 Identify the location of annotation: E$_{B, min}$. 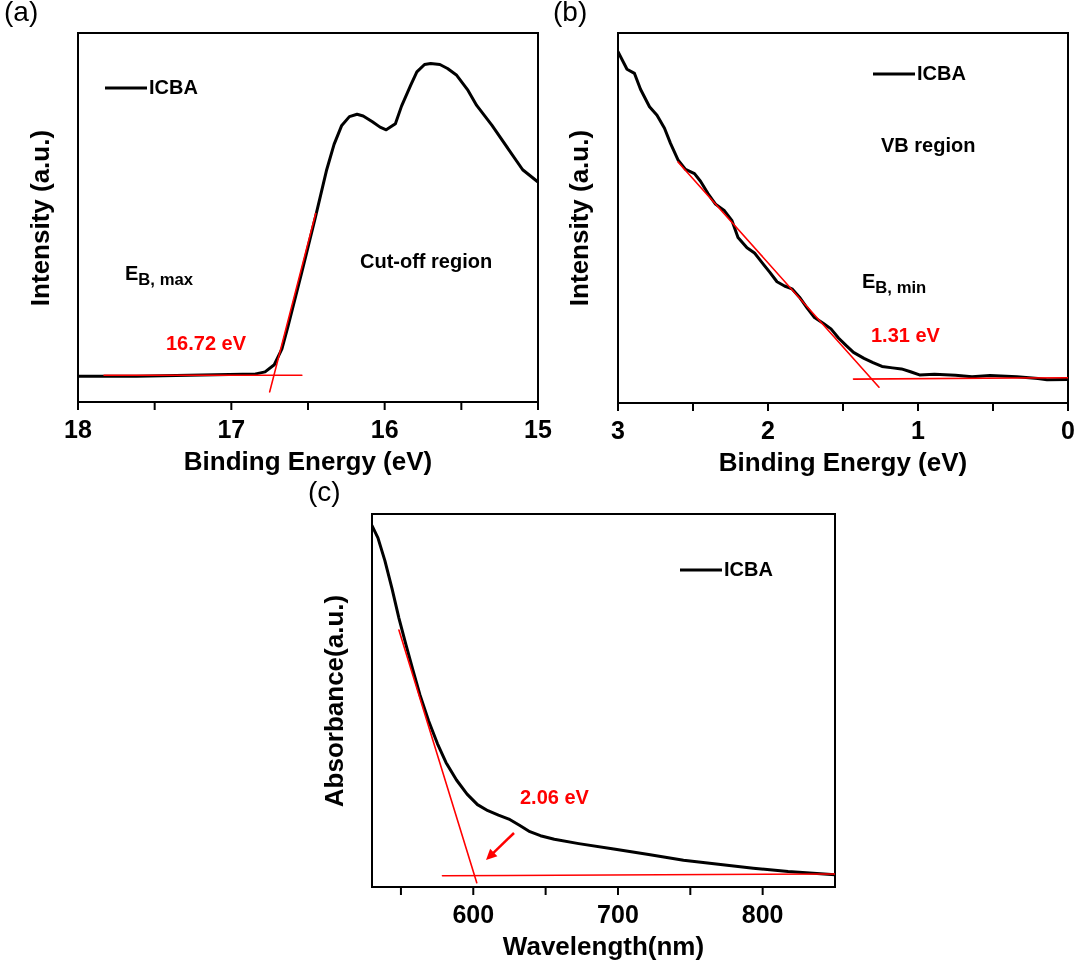
(894, 284).